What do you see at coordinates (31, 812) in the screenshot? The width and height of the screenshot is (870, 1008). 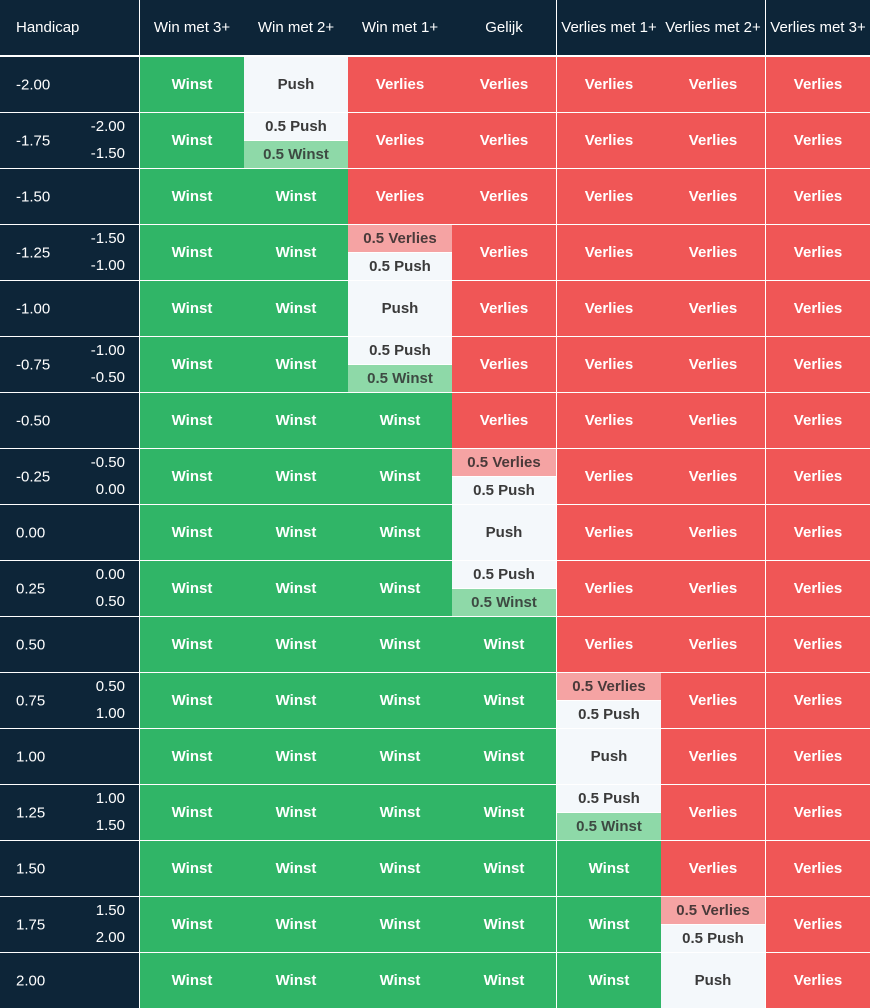 I see `handicap-value: 1.25` at bounding box center [31, 812].